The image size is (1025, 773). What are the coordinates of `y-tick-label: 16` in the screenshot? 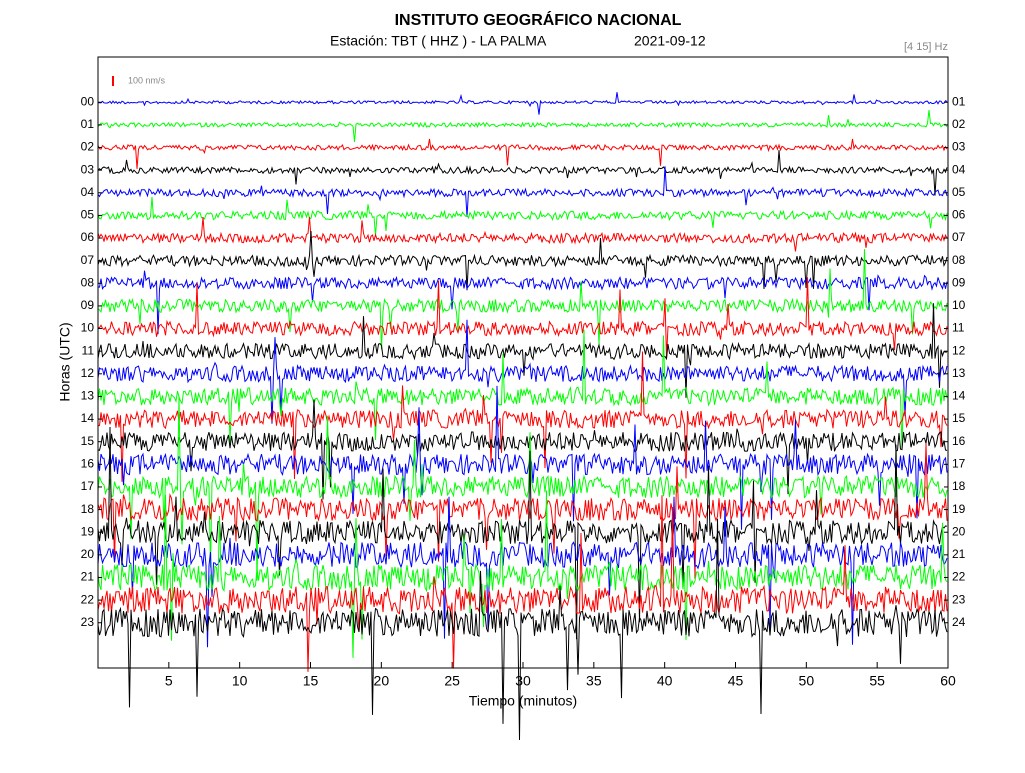 It's located at (88, 464).